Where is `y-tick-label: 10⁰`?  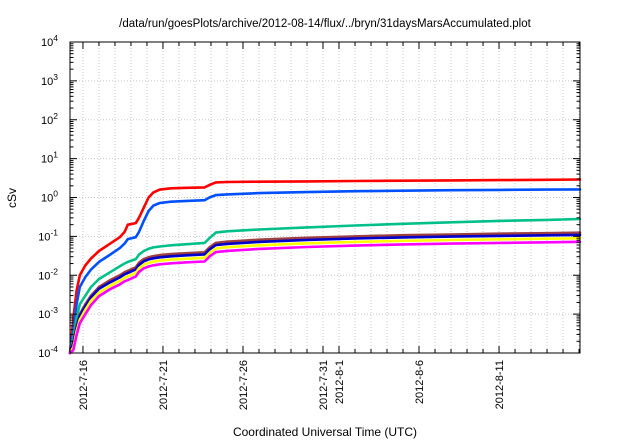
y-tick-label: 10⁰ is located at coordinates (49, 197).